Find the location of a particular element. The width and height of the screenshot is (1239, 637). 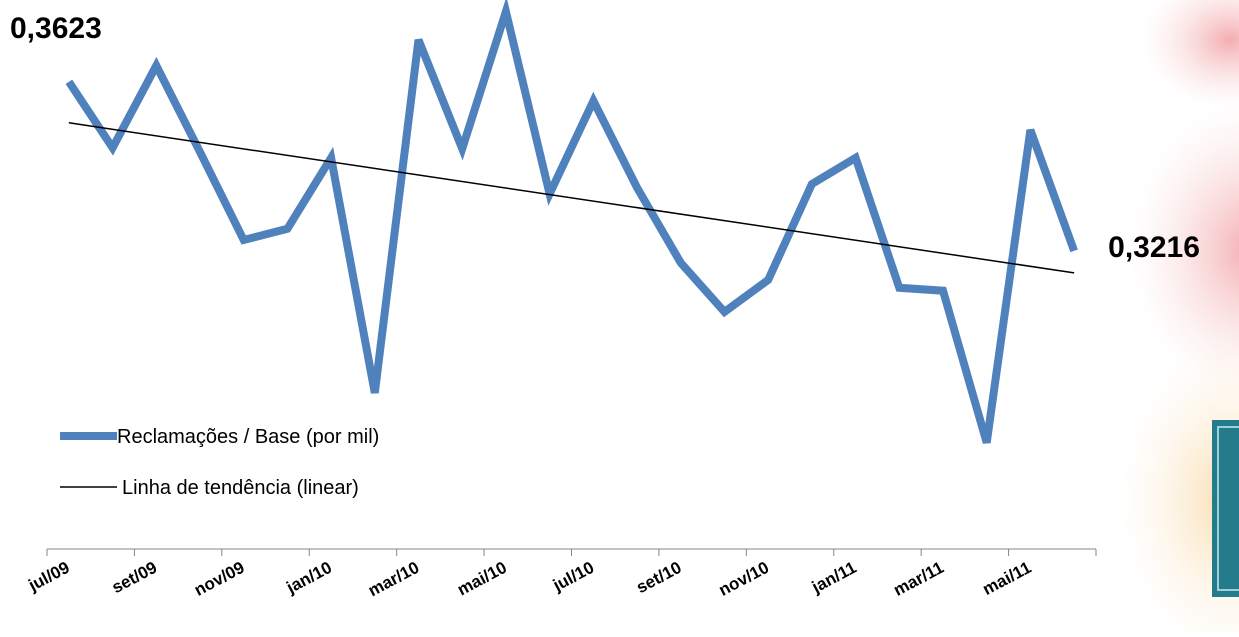

x-tick-label: mar/11 is located at coordinates (918, 579).